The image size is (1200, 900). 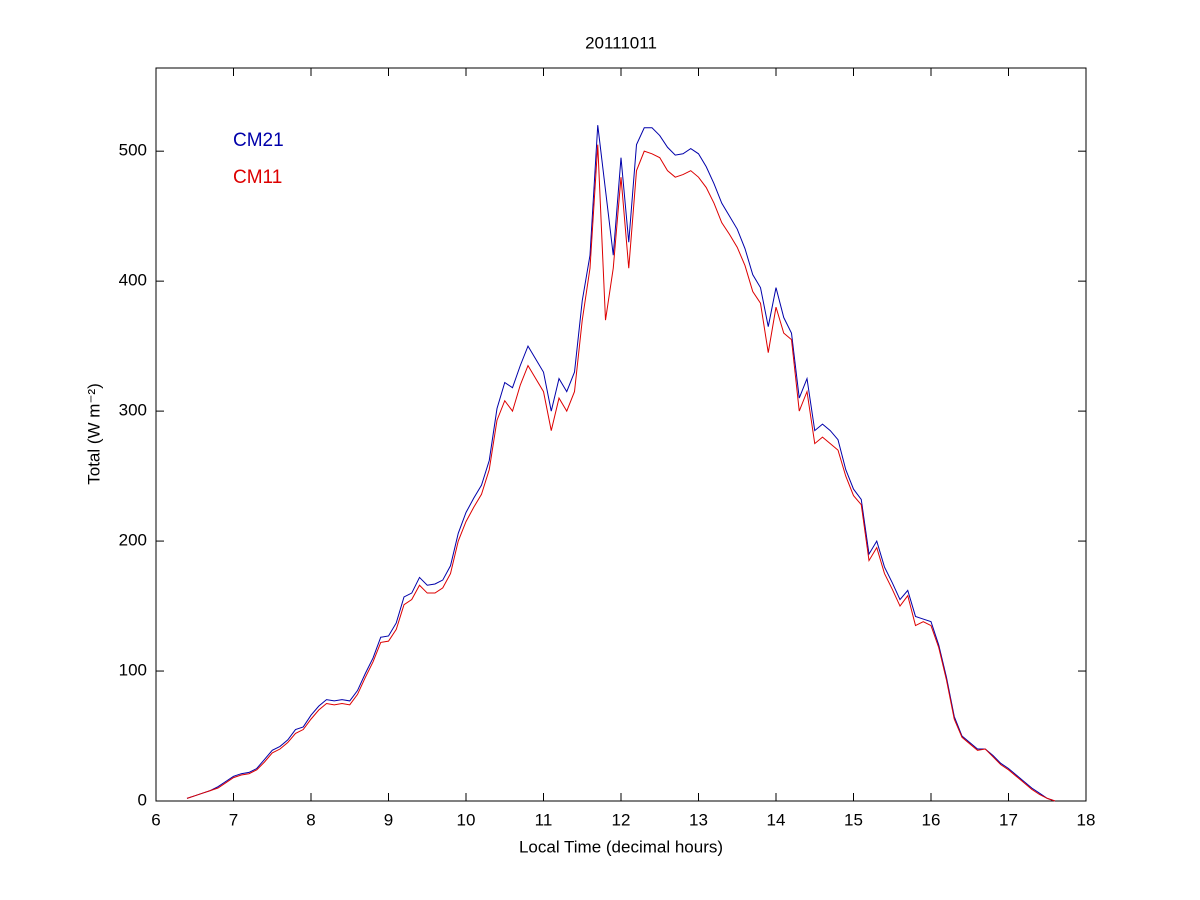 What do you see at coordinates (133, 150) in the screenshot?
I see `y-tick-label: 500` at bounding box center [133, 150].